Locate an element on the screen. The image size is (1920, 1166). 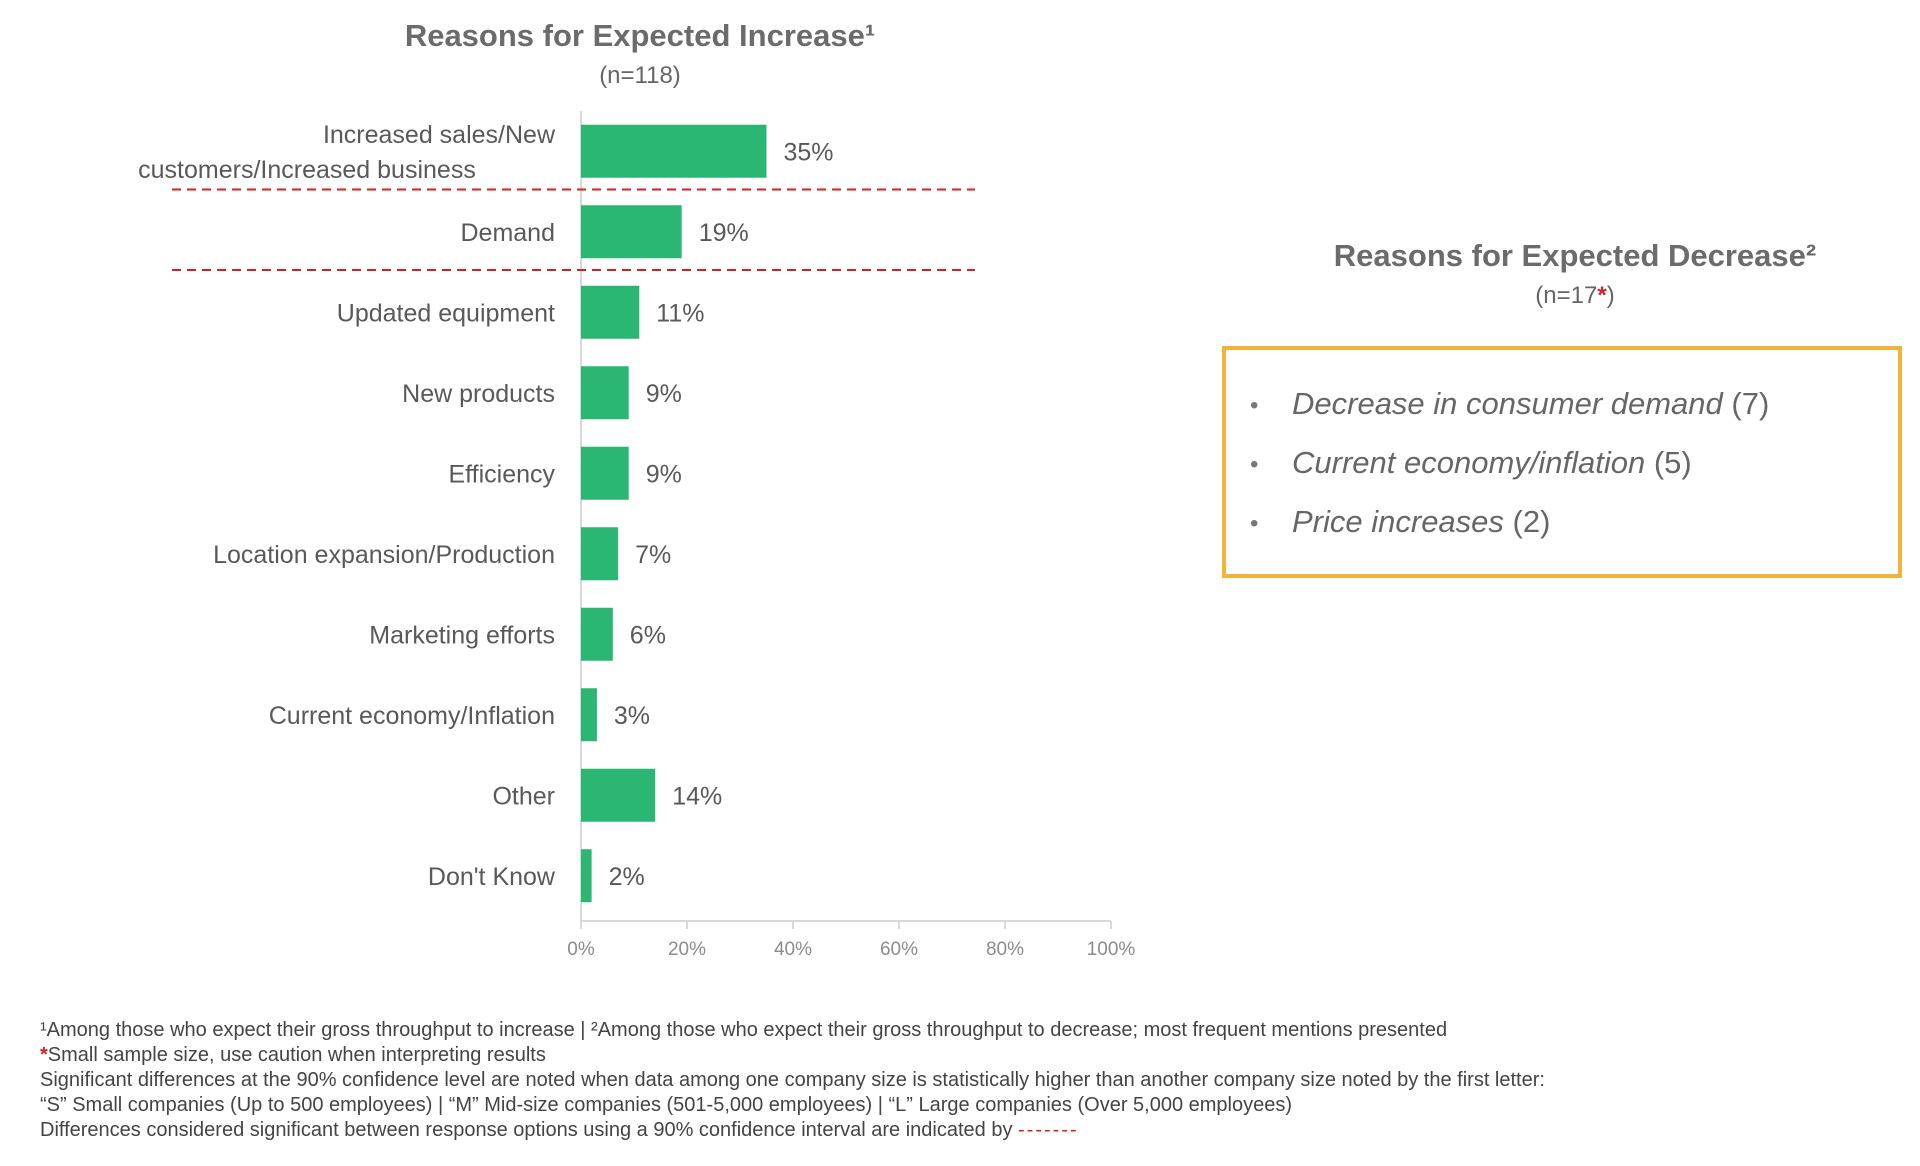
decrease-reason-item: • Price increases (2) is located at coordinates (1574, 531).